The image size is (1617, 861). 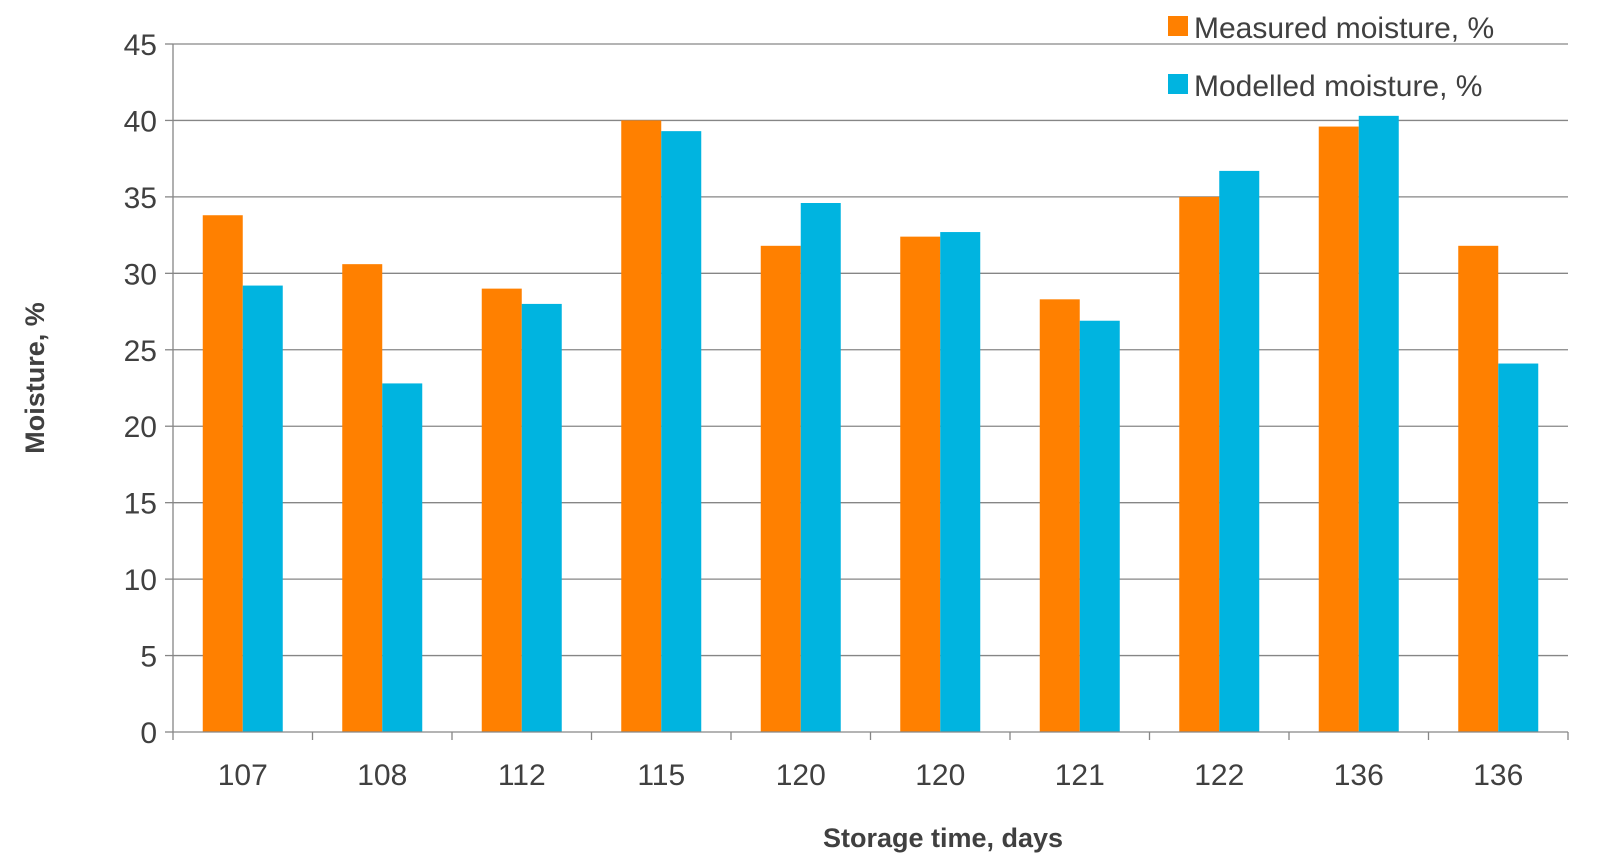 I want to click on legend-swatch-measured, so click(x=1178, y=26).